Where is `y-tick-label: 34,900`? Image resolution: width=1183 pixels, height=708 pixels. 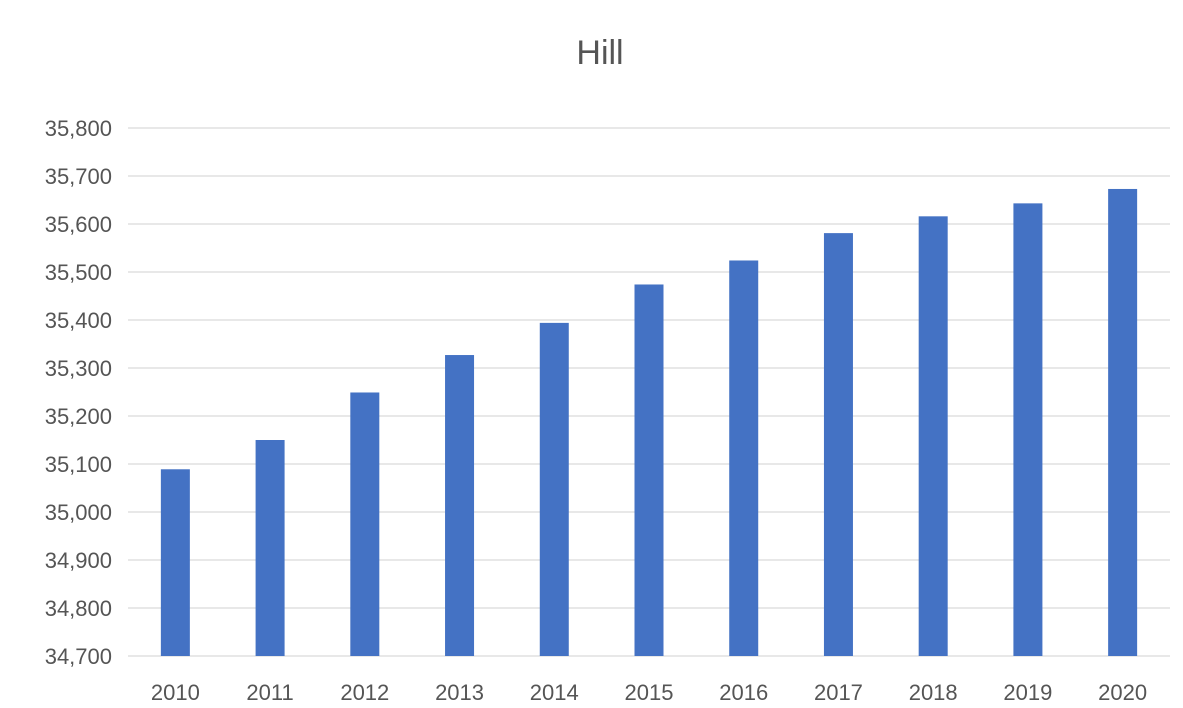 y-tick-label: 34,900 is located at coordinates (78, 560).